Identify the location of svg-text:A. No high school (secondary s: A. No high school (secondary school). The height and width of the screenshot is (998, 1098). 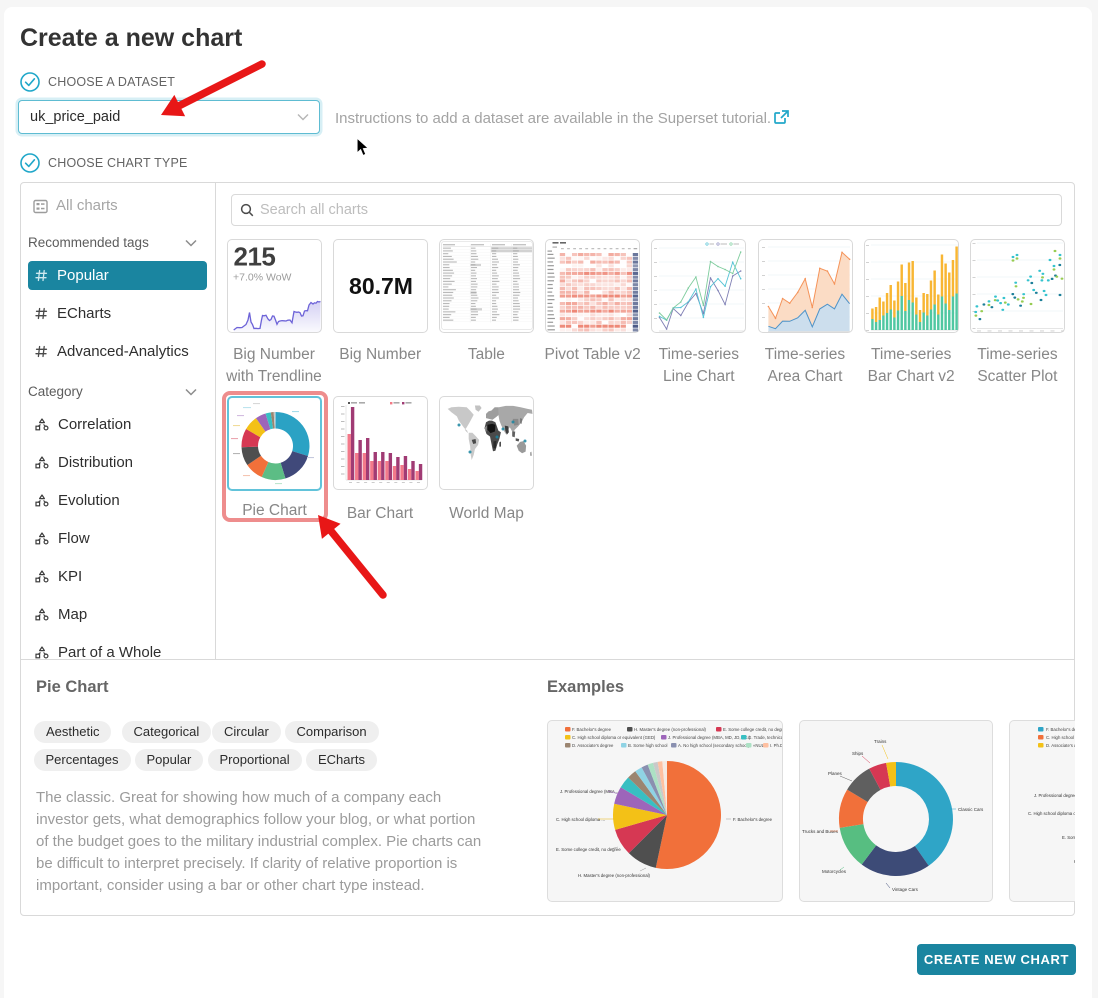
(714, 745).